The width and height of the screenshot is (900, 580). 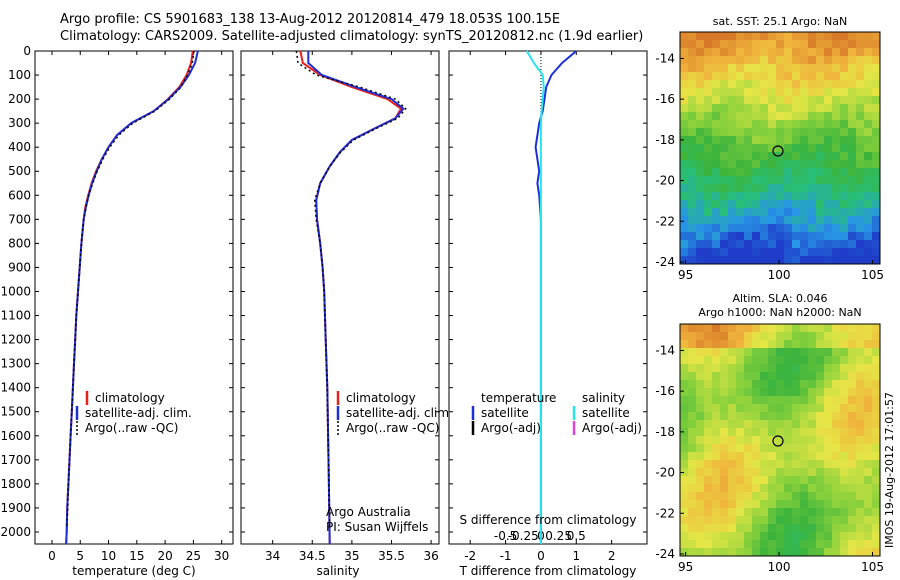 What do you see at coordinates (15, 436) in the screenshot?
I see `y-tick-label: 1600` at bounding box center [15, 436].